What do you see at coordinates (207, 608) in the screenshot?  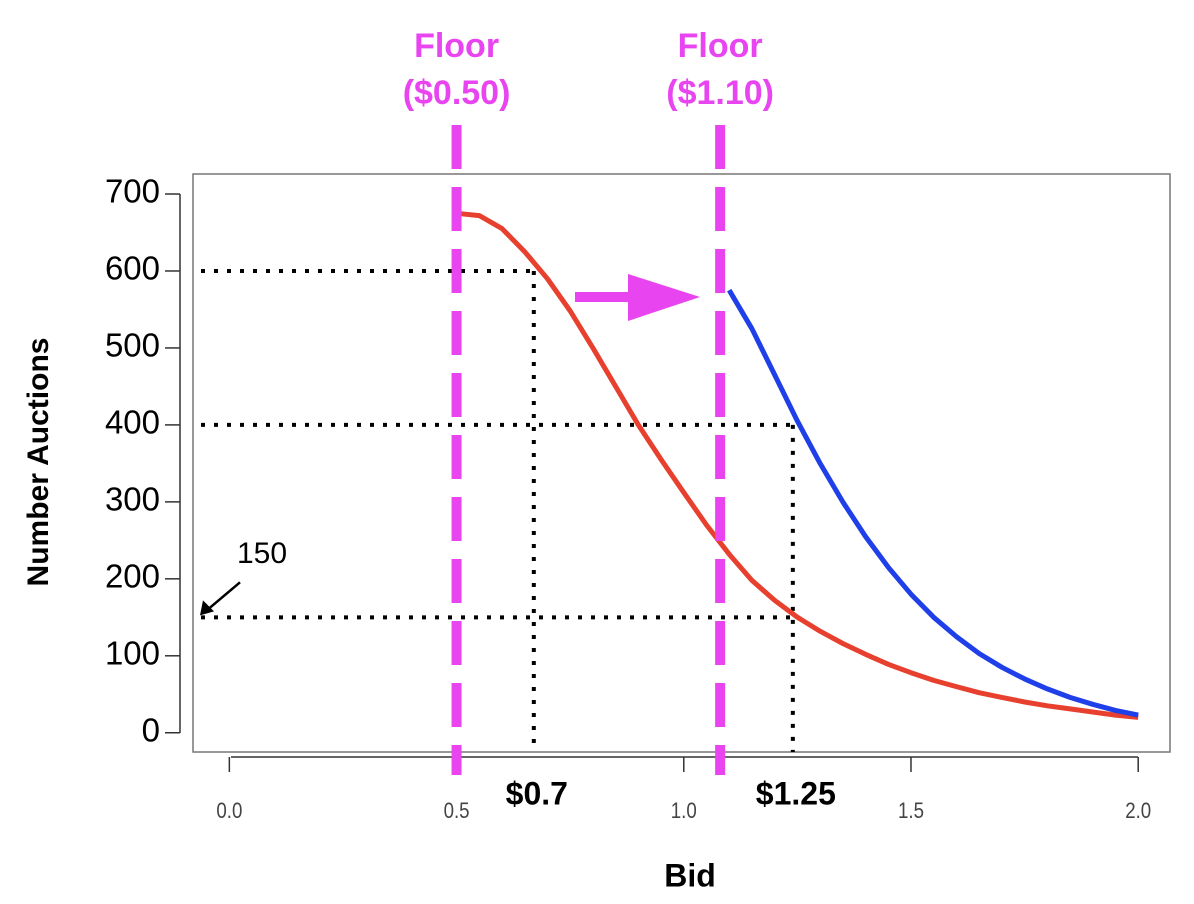 I see `annotation-arrowhead` at bounding box center [207, 608].